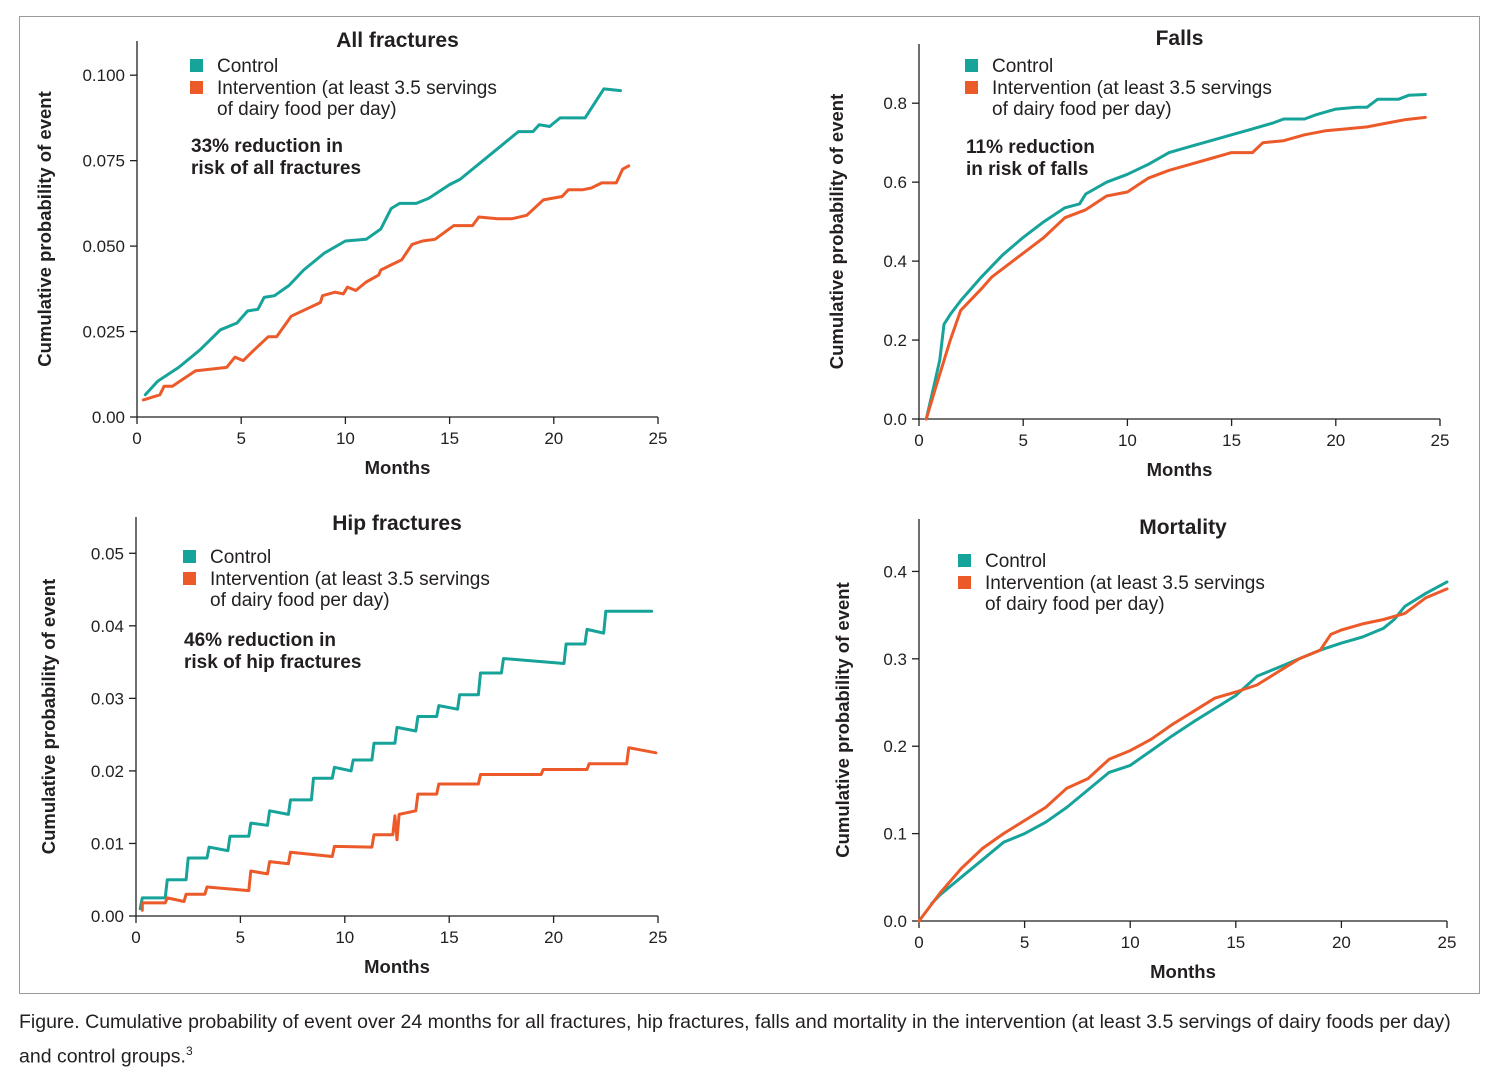  Describe the element at coordinates (103, 75) in the screenshot. I see `y-tick-label: 0.100` at that location.